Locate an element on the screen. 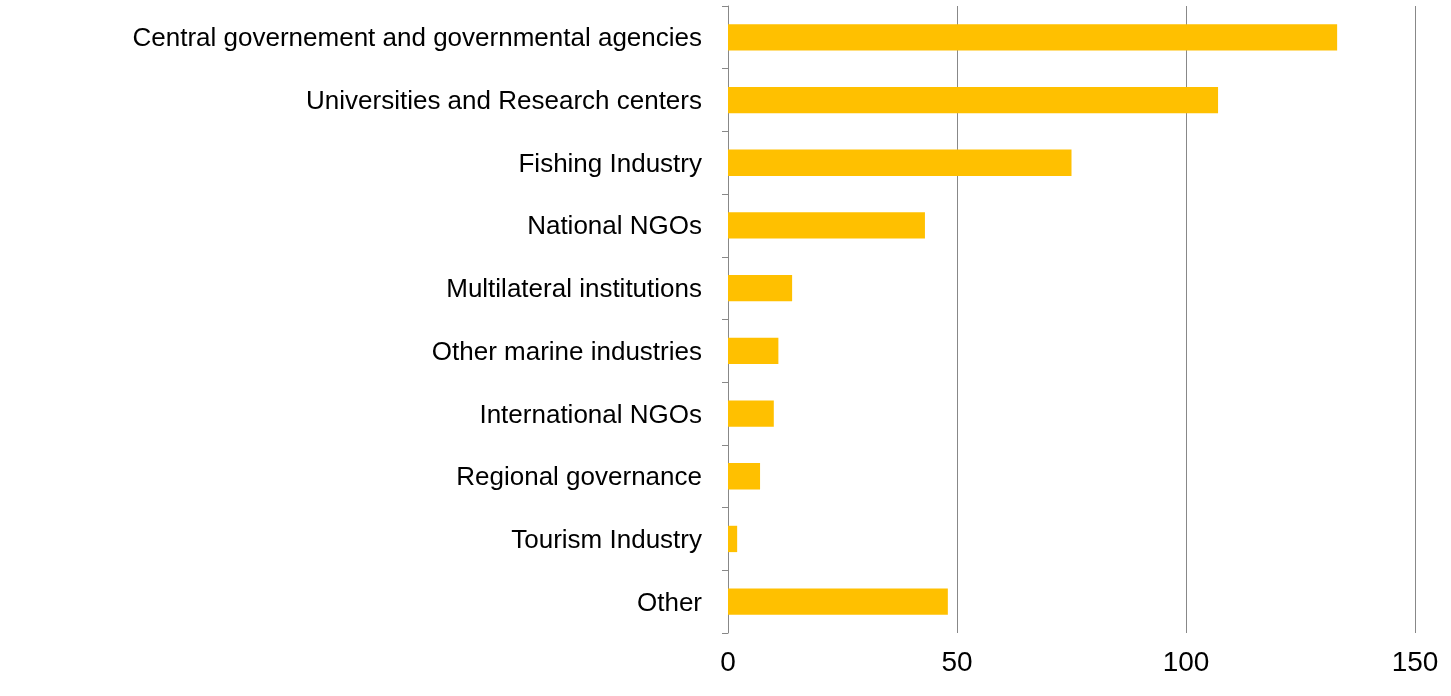 This screenshot has height=696, width=1451. y-tick-label: Other marine industries is located at coordinates (566, 350).